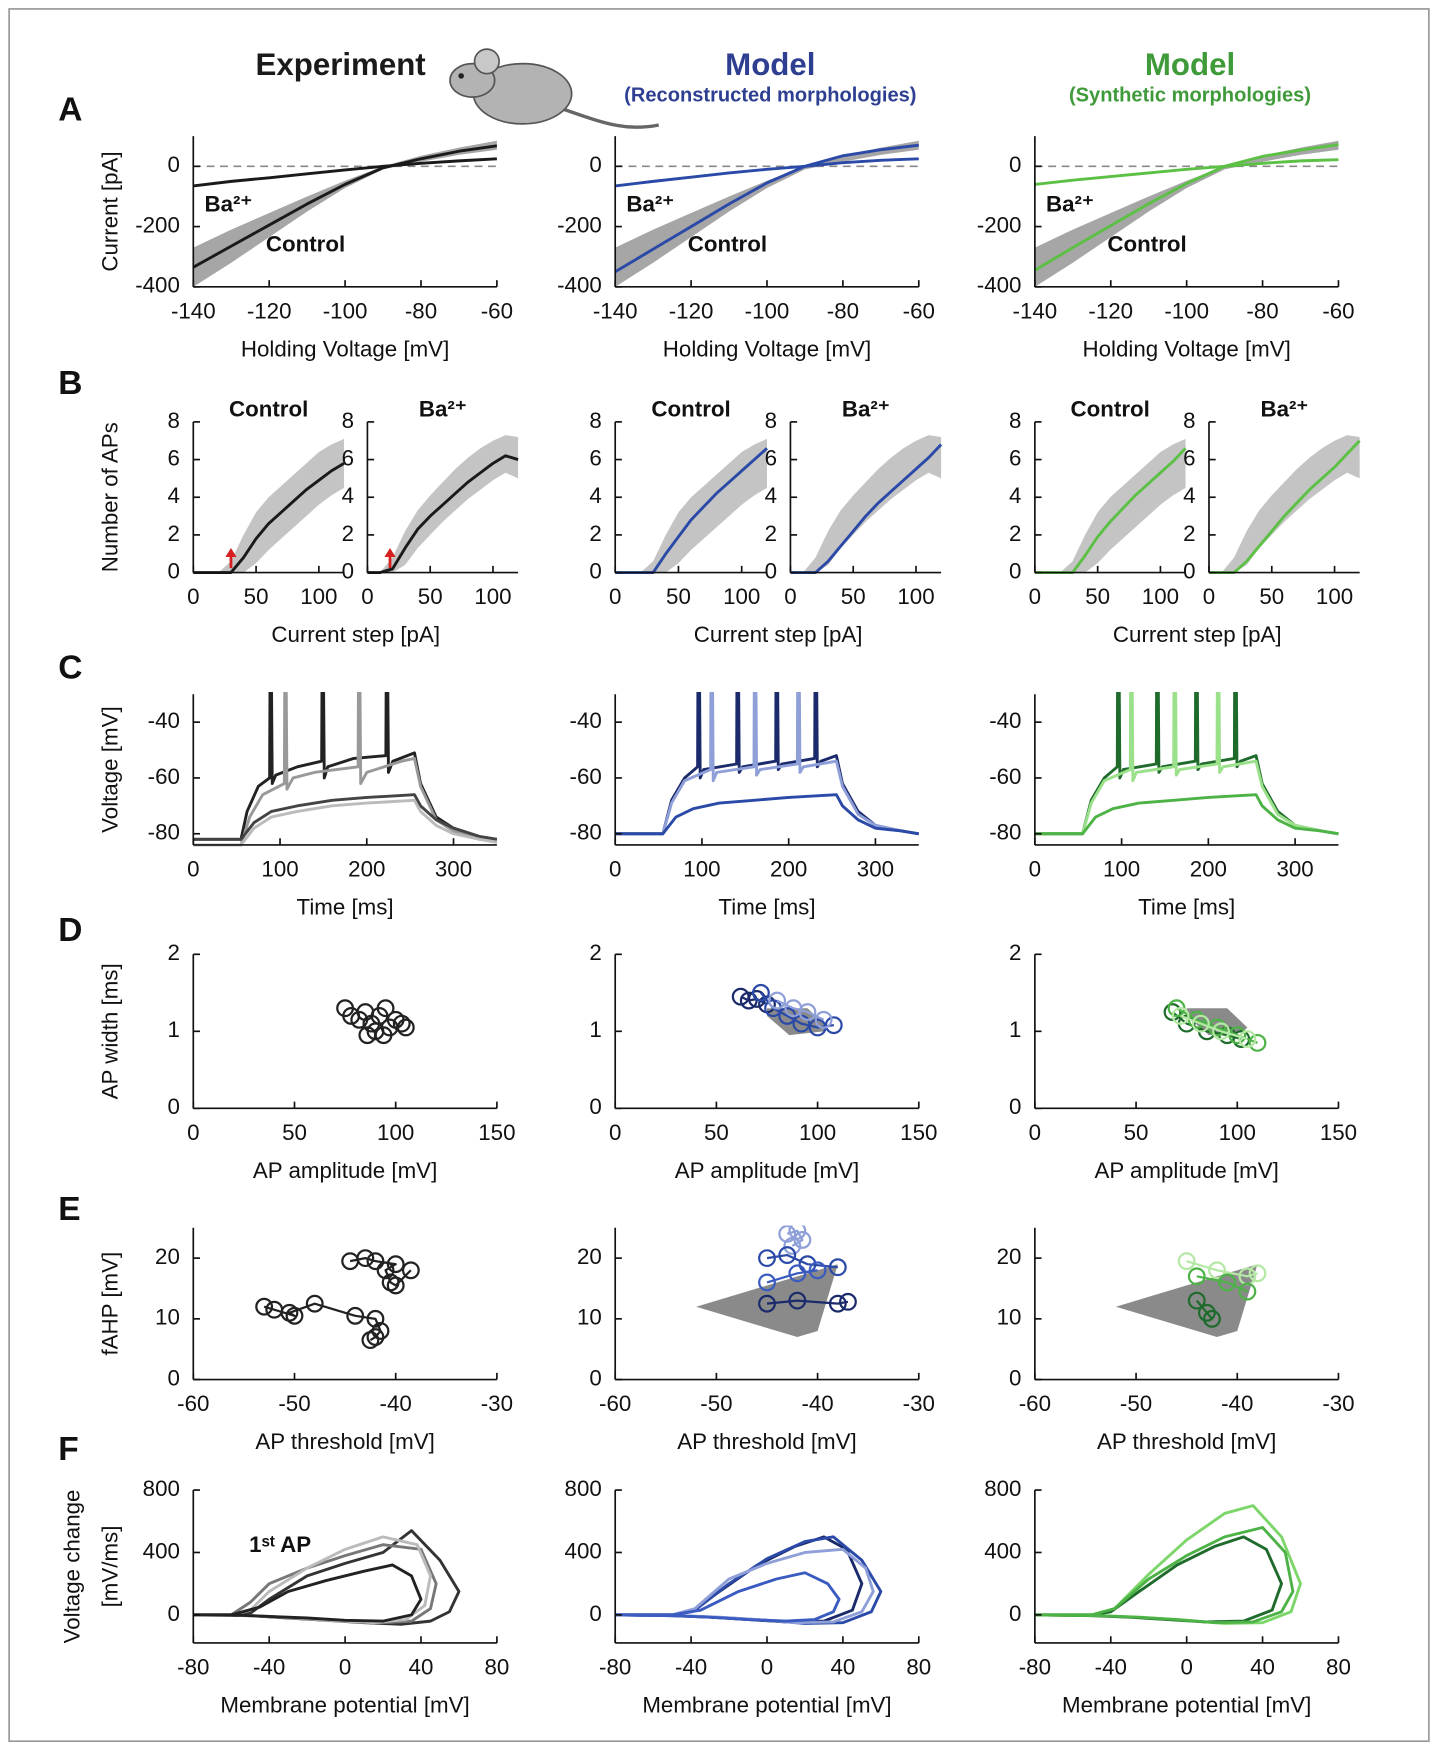  I want to click on x-axis-label: AP threshold [mV], so click(1186, 1441).